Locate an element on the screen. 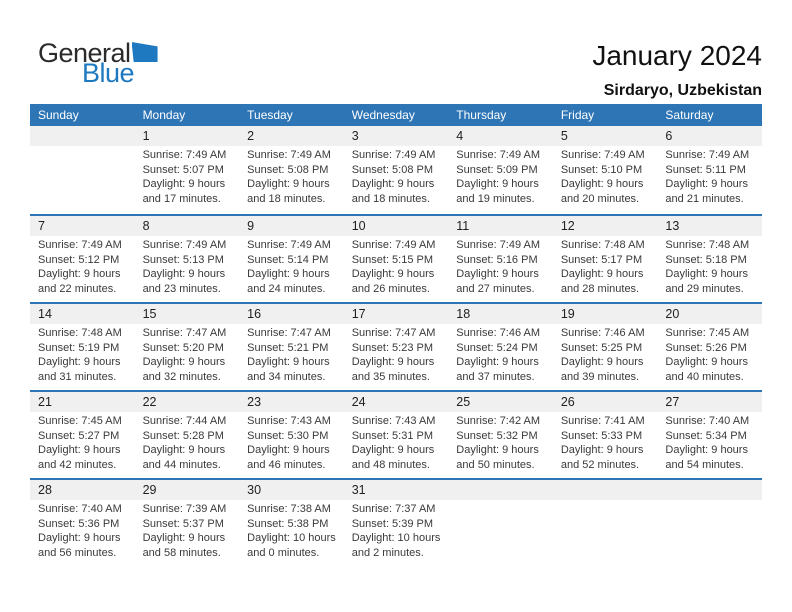 This screenshot has width=792, height=612. location-subtitle: Sirdaryo, Uzbekistan is located at coordinates (682, 90).